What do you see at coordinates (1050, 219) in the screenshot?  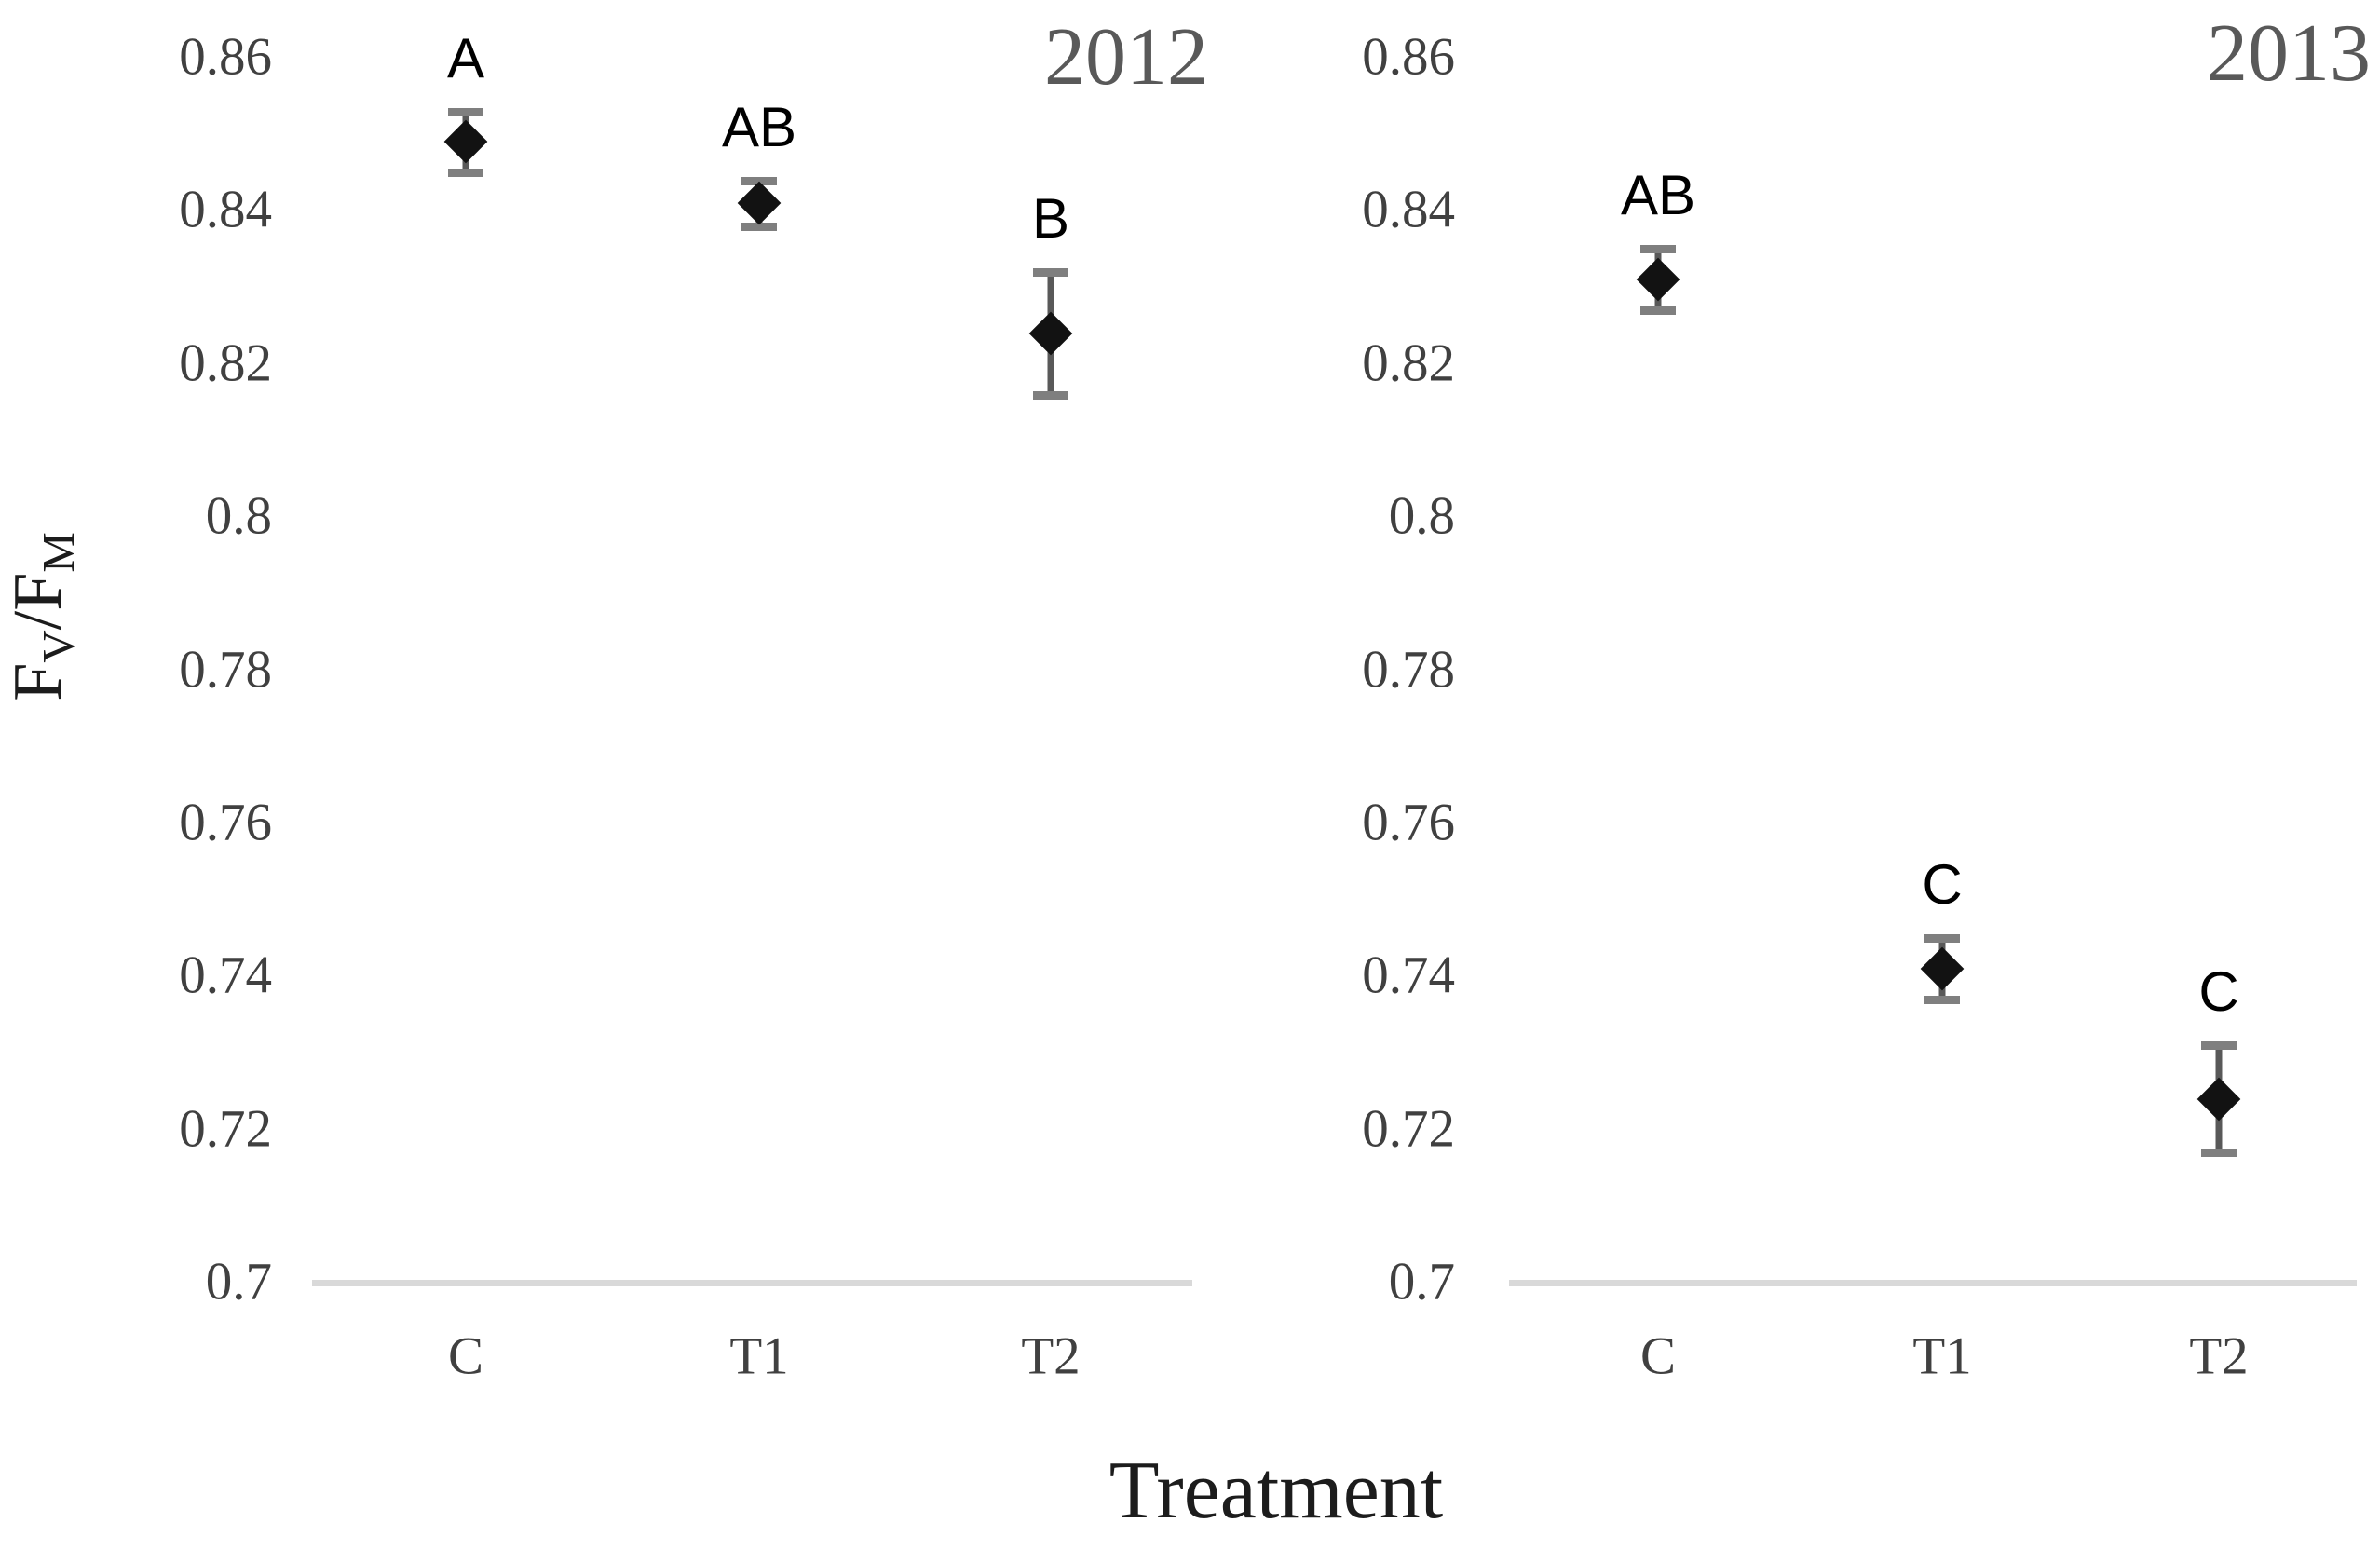 I see `significance-letter: B` at bounding box center [1050, 219].